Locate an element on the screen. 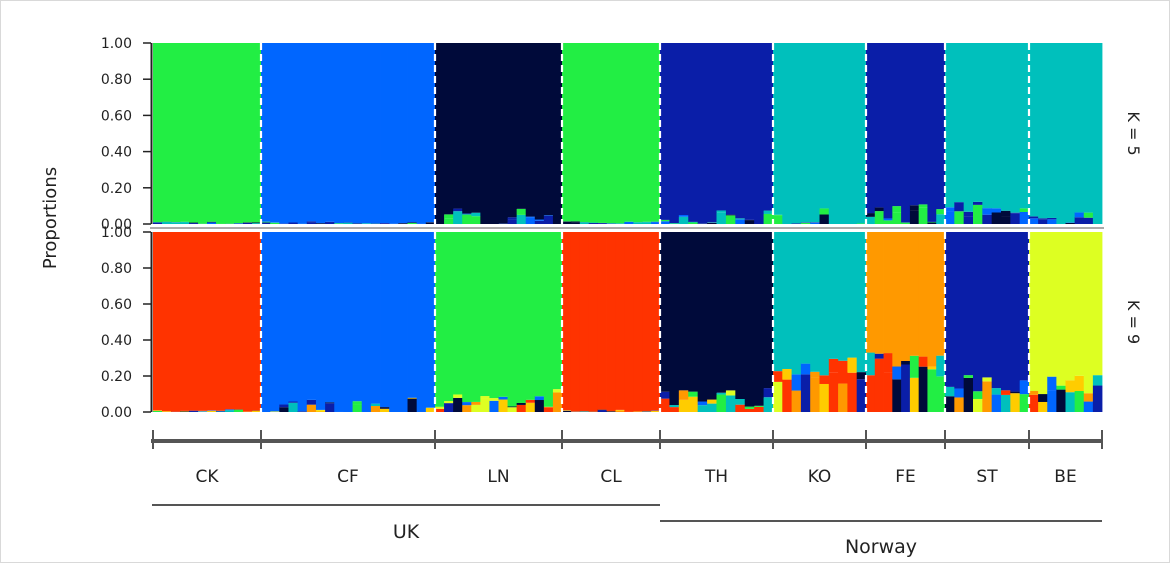  bar-K5-FE-6-seg1 is located at coordinates (923, 205).